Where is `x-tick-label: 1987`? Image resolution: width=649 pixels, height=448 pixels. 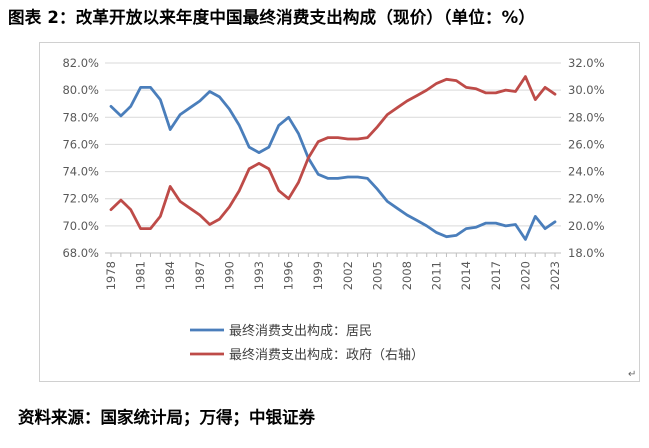
x-tick-label: 1987 is located at coordinates (200, 275).